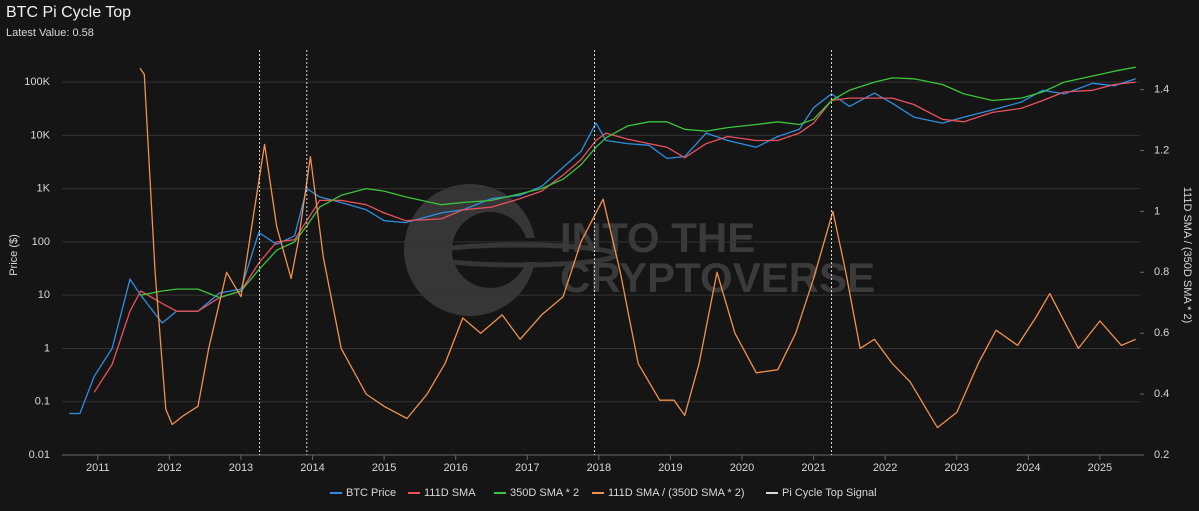  Describe the element at coordinates (1161, 89) in the screenshot. I see `y2-tick-label: 1.4` at that location.